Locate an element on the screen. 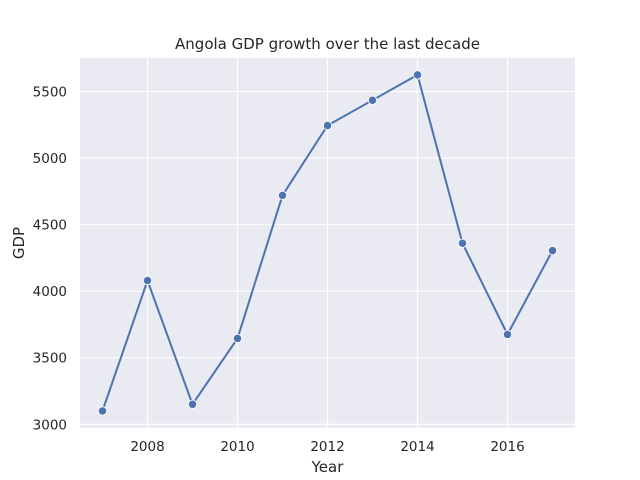 This screenshot has width=640, height=480. y-tick-label: 3000 is located at coordinates (50, 425).